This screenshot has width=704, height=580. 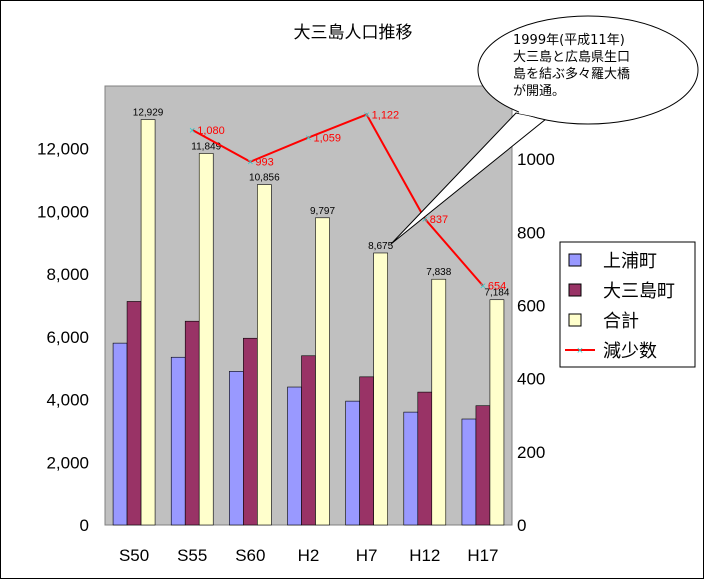 I want to click on x-tick-S50: S50, so click(x=134, y=555).